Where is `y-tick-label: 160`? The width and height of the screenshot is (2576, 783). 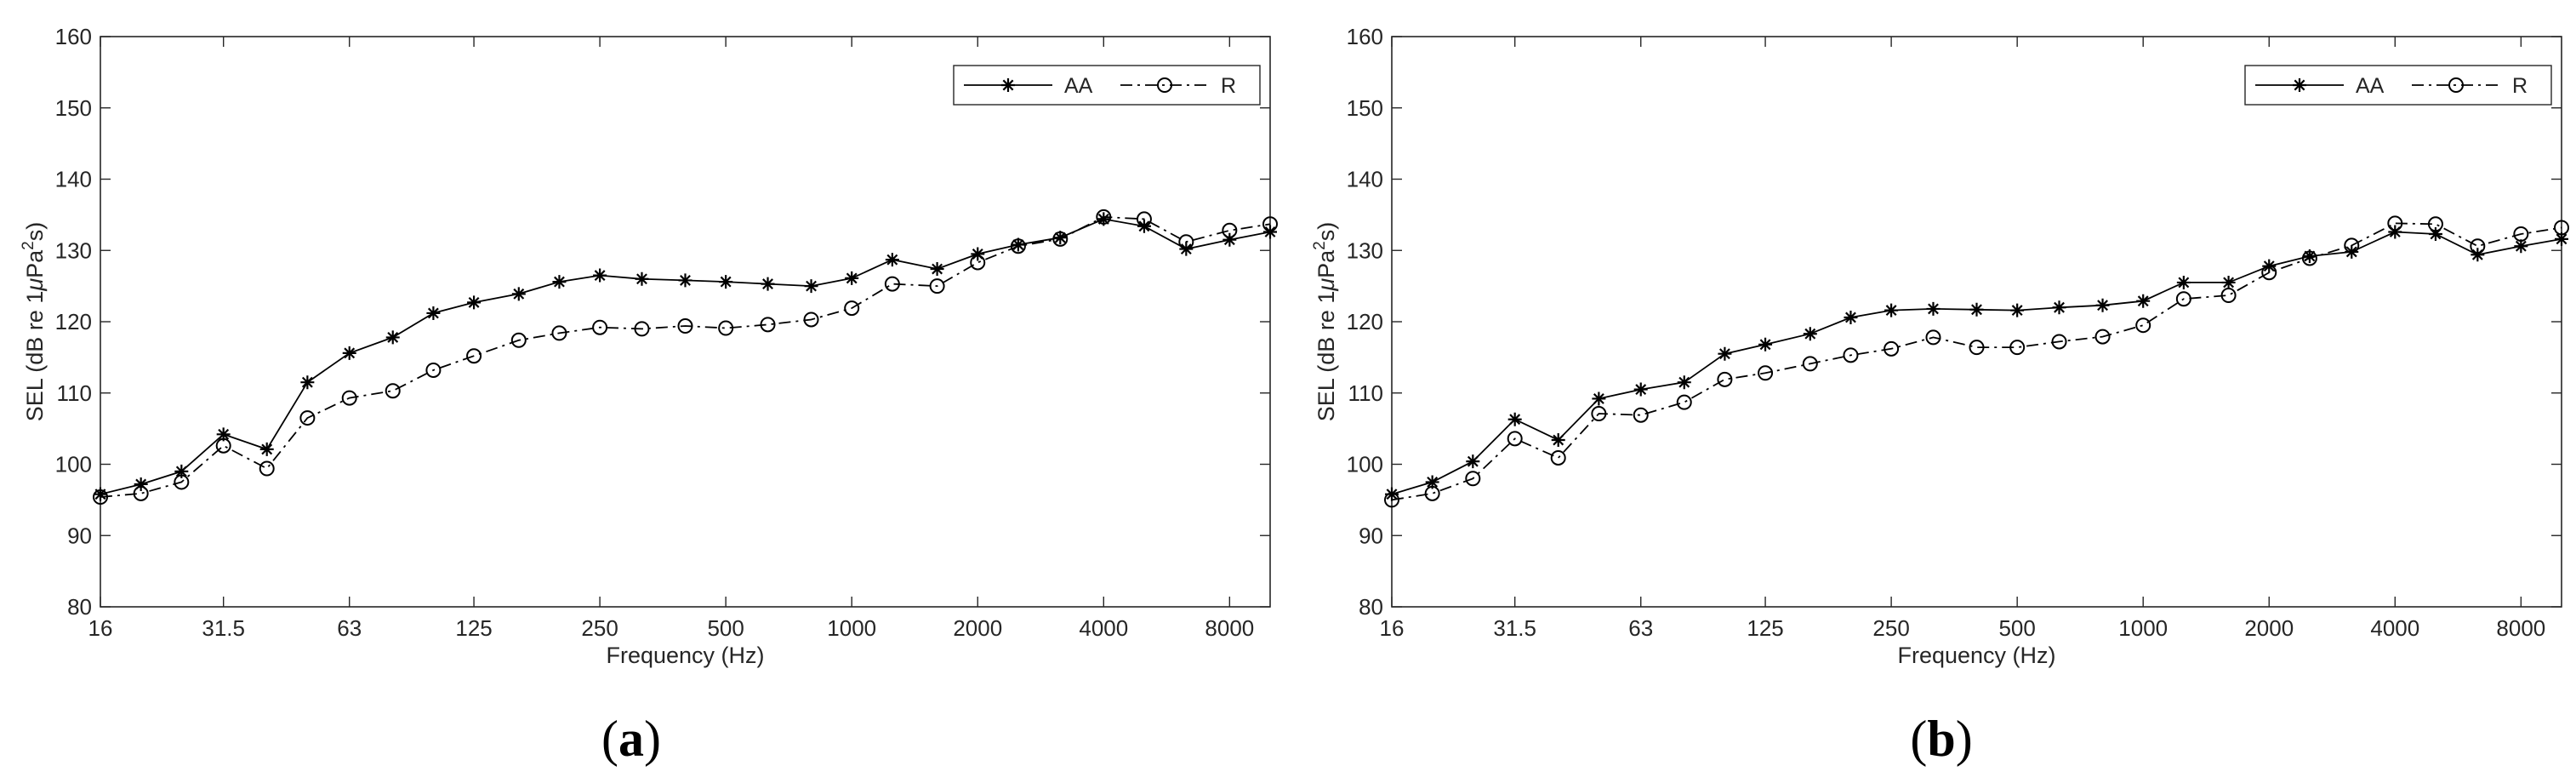
y-tick-label: 160 is located at coordinates (1365, 36).